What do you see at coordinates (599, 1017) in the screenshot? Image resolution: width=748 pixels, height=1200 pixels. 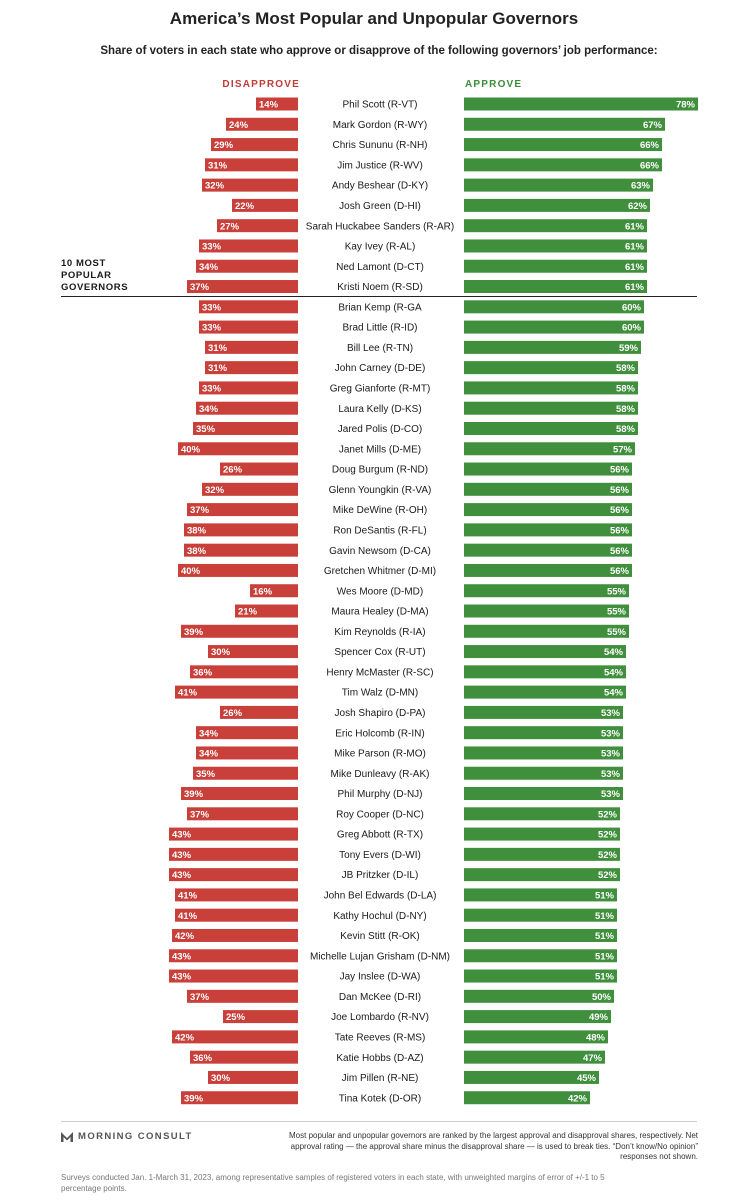 I see `approve-value-label: 49%` at bounding box center [599, 1017].